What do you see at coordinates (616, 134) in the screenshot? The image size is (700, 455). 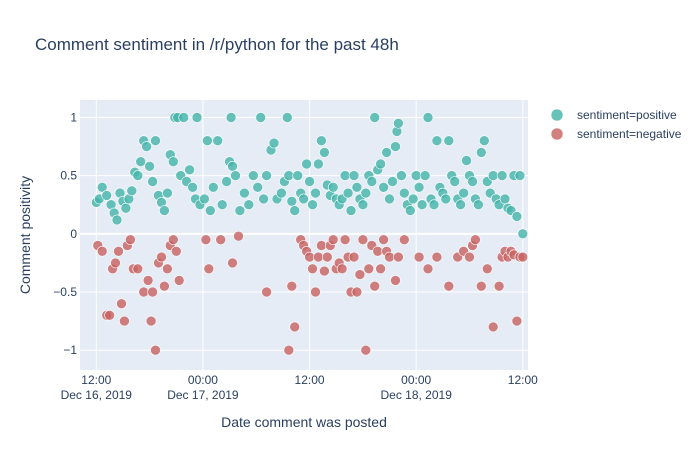 I see `legend-item-negative: sentiment=negative` at bounding box center [616, 134].